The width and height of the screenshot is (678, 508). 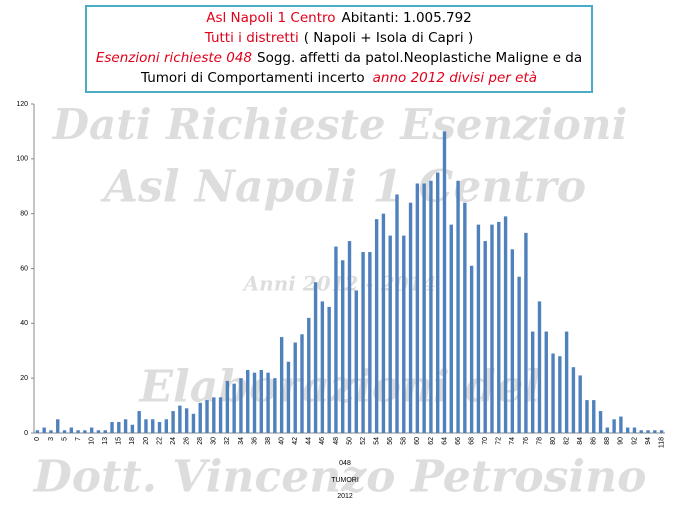 I want to click on x-label: TUMORI, so click(x=345, y=480).